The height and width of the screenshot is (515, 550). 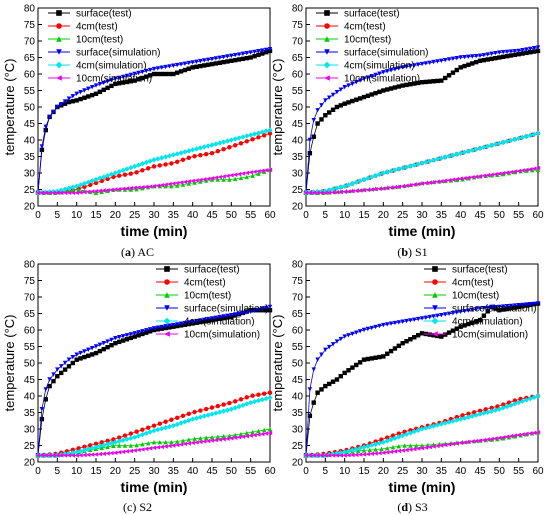 I want to click on legend-label: 4cm(simulation), so click(x=111, y=66).